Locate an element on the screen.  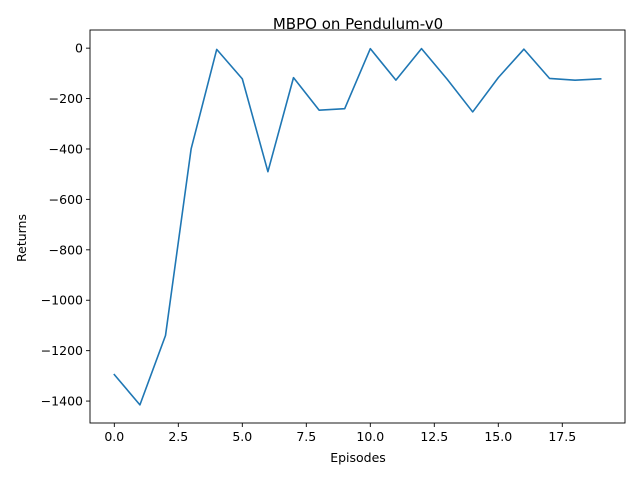
chart-title: MBPO on Pendulum-v0 is located at coordinates (358, 24).